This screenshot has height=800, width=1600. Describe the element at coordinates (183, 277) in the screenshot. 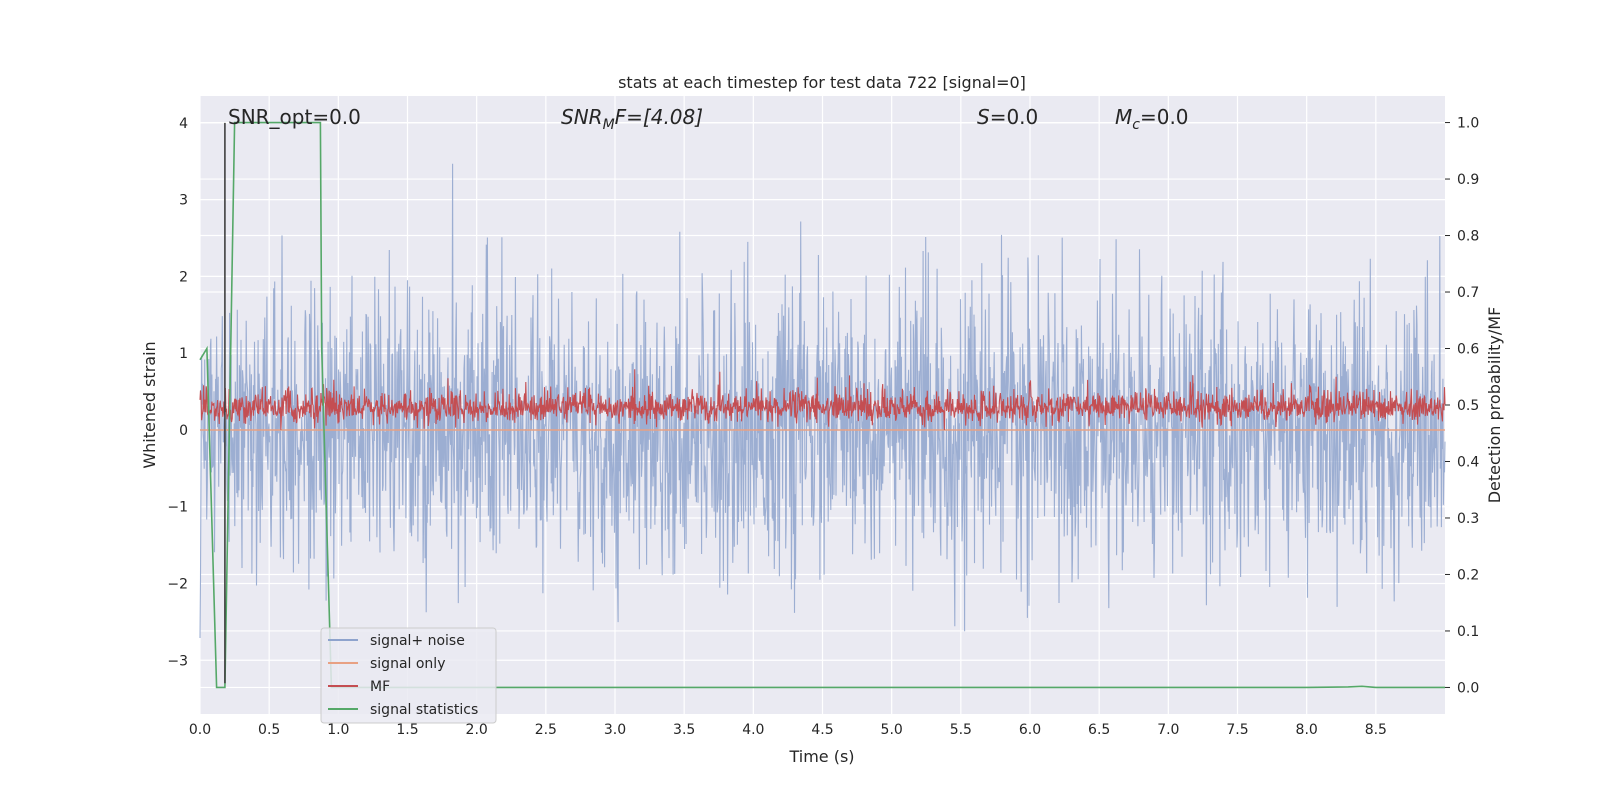

I see `y-tick-label-2: 2` at that location.